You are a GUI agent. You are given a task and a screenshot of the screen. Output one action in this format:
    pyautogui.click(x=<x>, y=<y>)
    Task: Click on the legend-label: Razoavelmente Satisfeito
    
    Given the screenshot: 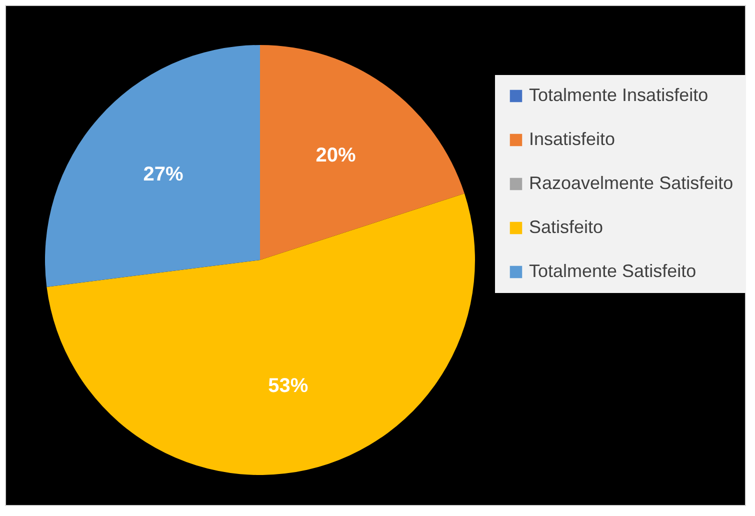 What is the action you would take?
    pyautogui.click(x=631, y=183)
    